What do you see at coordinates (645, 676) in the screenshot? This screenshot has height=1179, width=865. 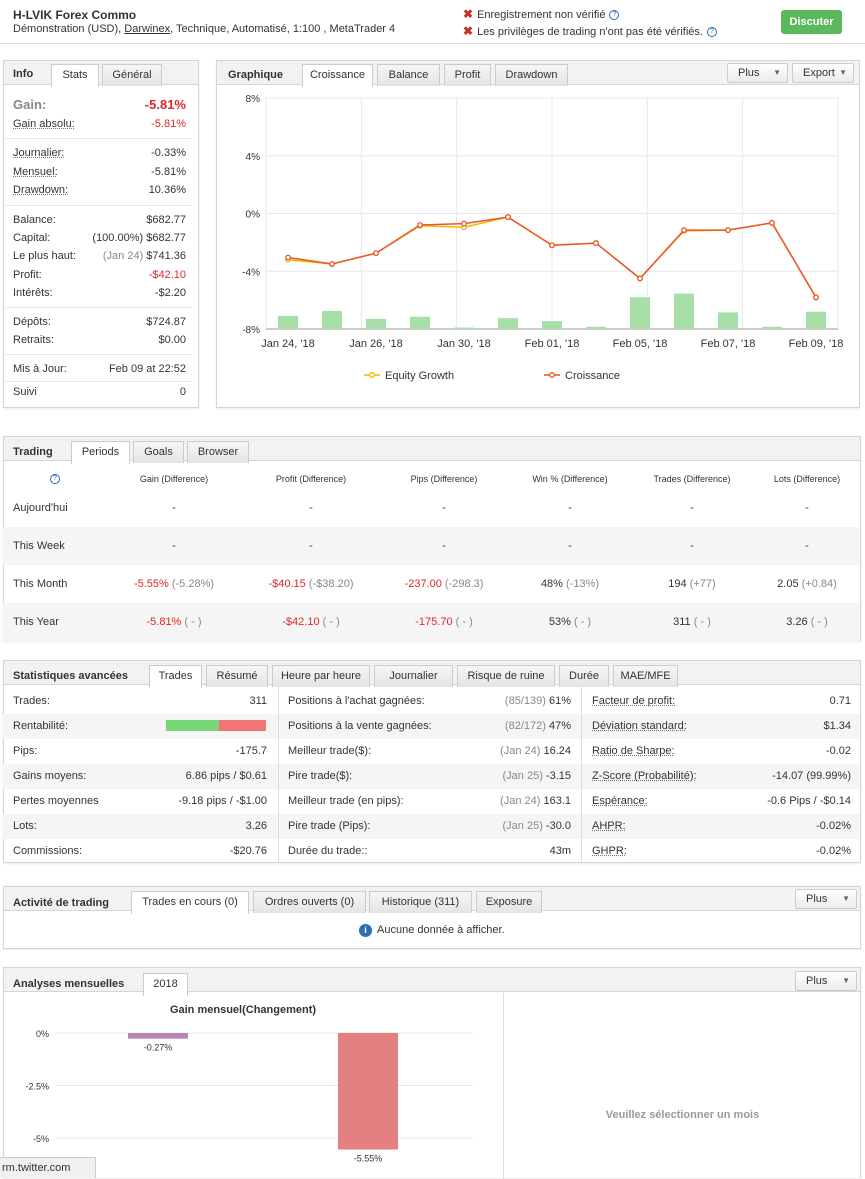 I see `tab-mae-mfe: MAE/MFE` at bounding box center [645, 676].